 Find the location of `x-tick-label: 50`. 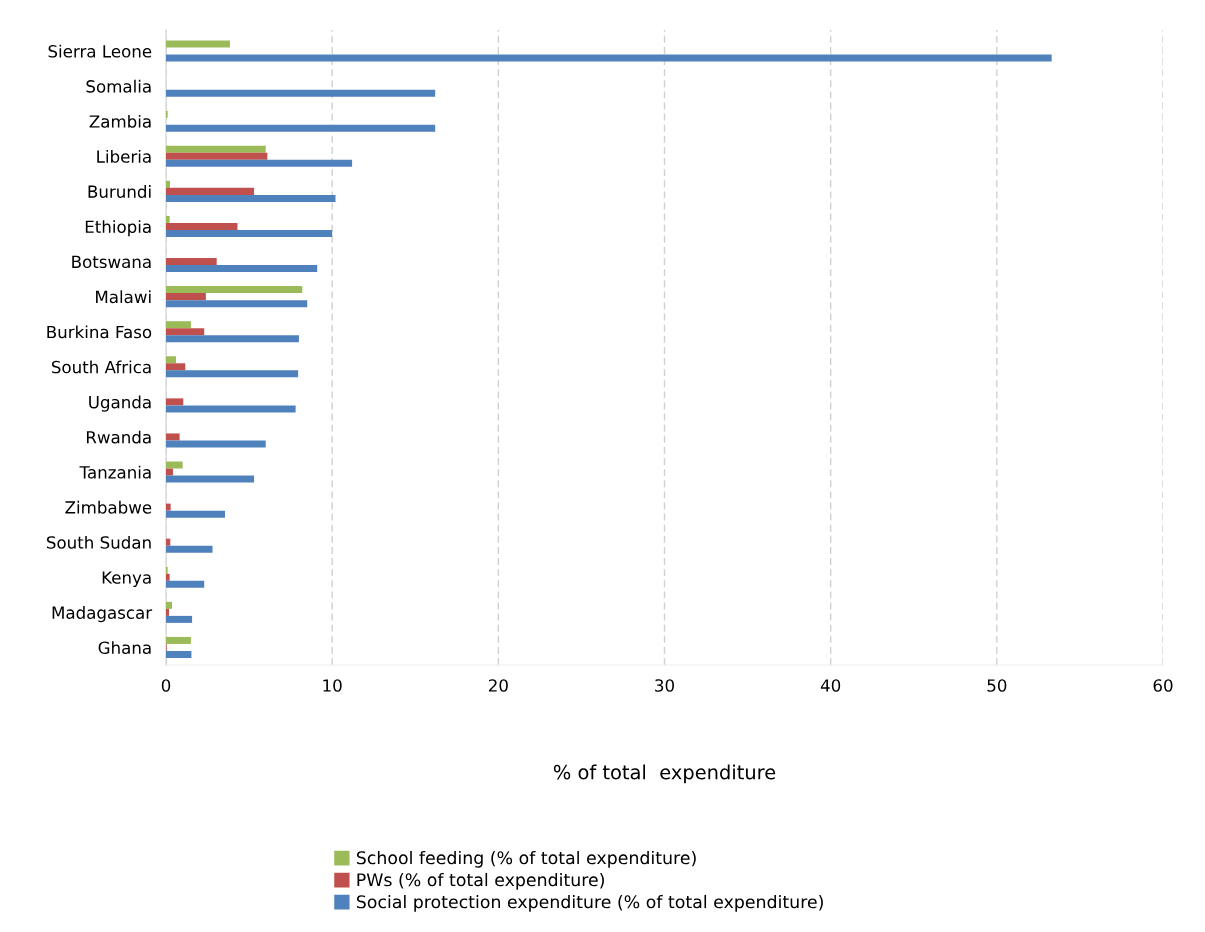

x-tick-label: 50 is located at coordinates (997, 685).